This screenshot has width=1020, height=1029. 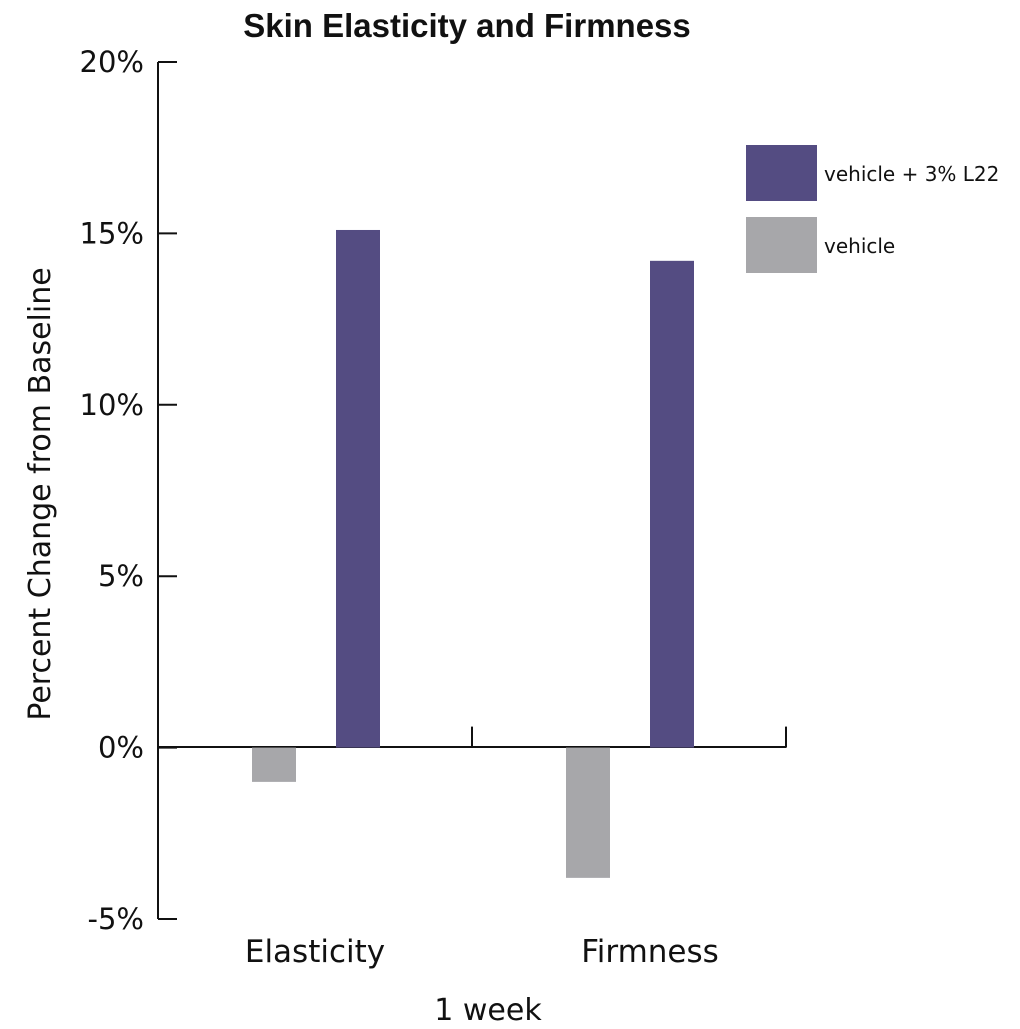 What do you see at coordinates (121, 748) in the screenshot?
I see `y-tick-label: 0%` at bounding box center [121, 748].